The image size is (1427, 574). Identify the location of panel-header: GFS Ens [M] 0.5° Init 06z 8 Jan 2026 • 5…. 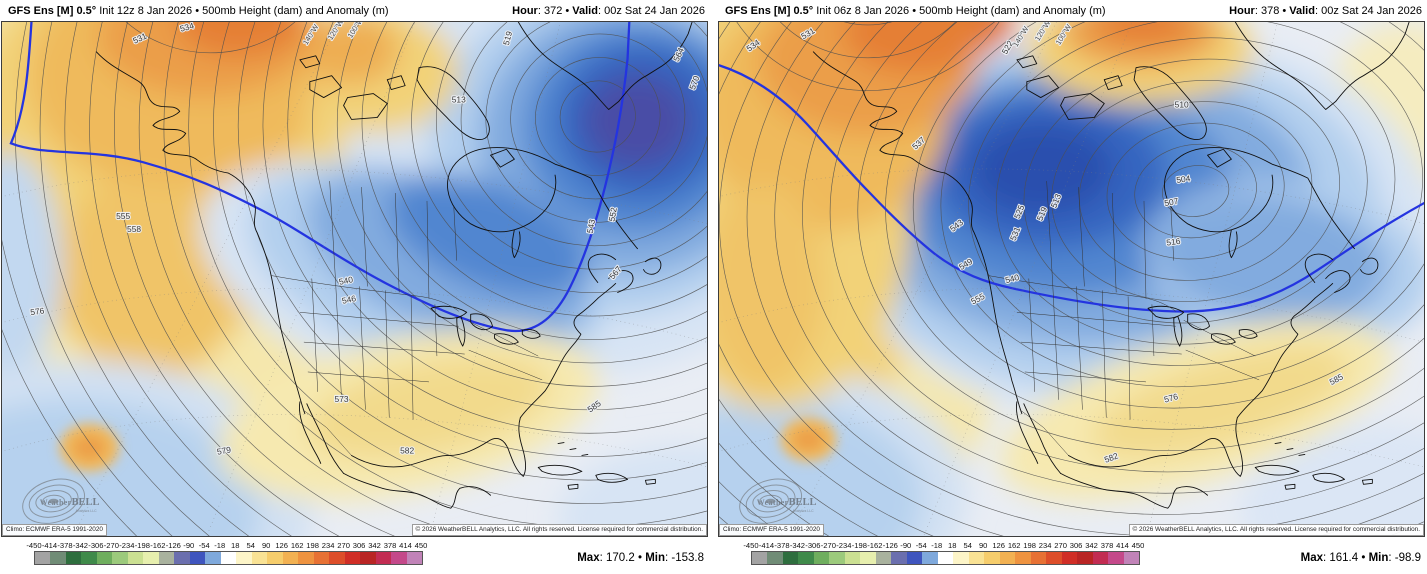
(1072, 10).